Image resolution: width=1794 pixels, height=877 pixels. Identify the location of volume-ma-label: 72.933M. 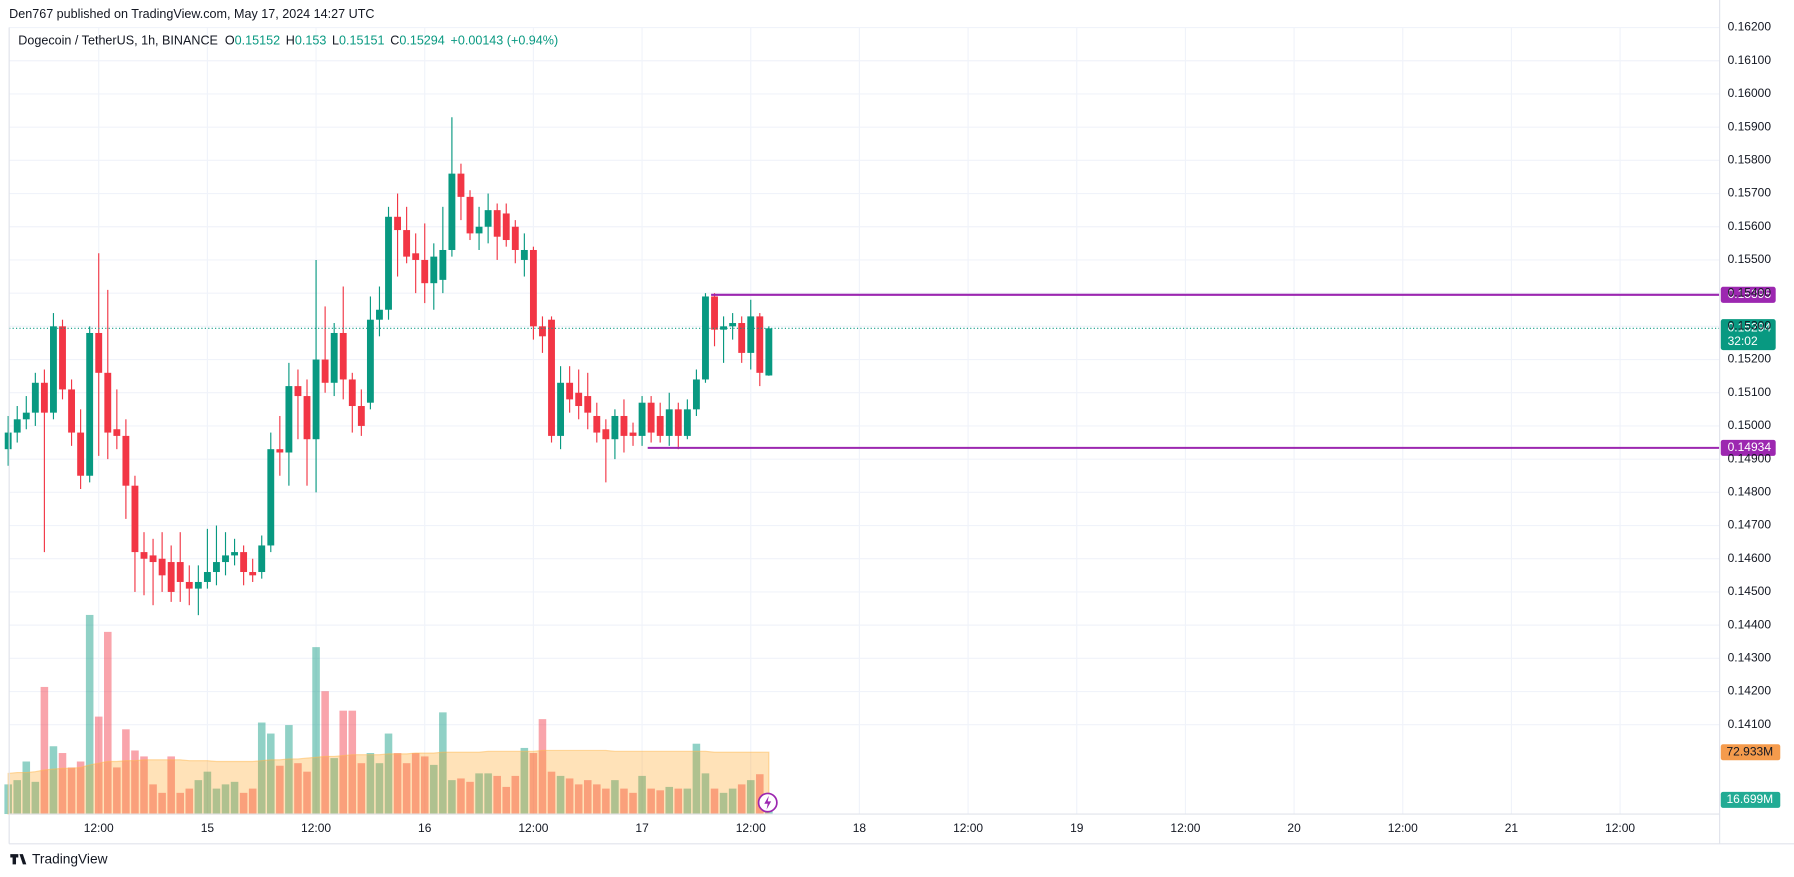
(1749, 751).